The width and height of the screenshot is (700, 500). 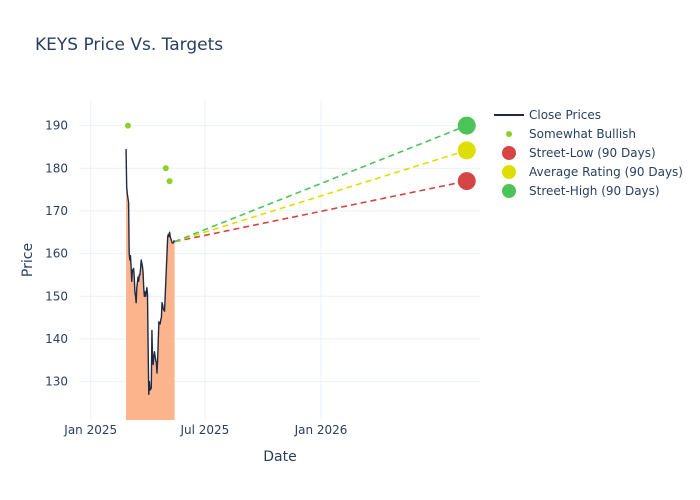 I want to click on y-tick-label: 130, so click(x=56, y=382).